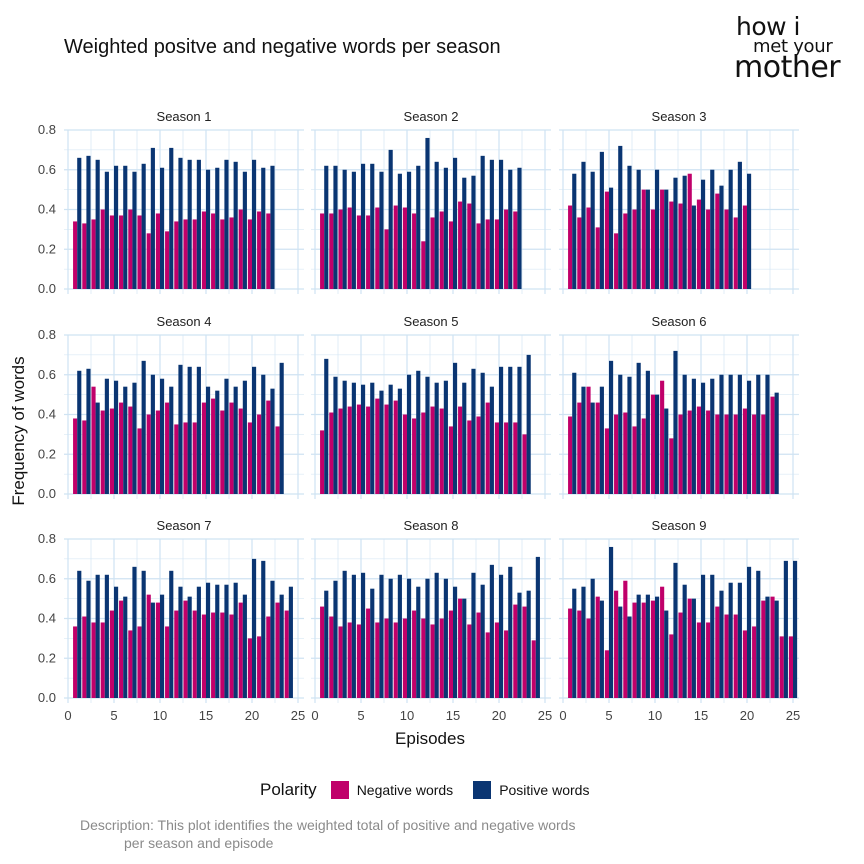 This screenshot has height=864, width=864. Describe the element at coordinates (768, 26) in the screenshot. I see `logo-line-1: how i` at that location.